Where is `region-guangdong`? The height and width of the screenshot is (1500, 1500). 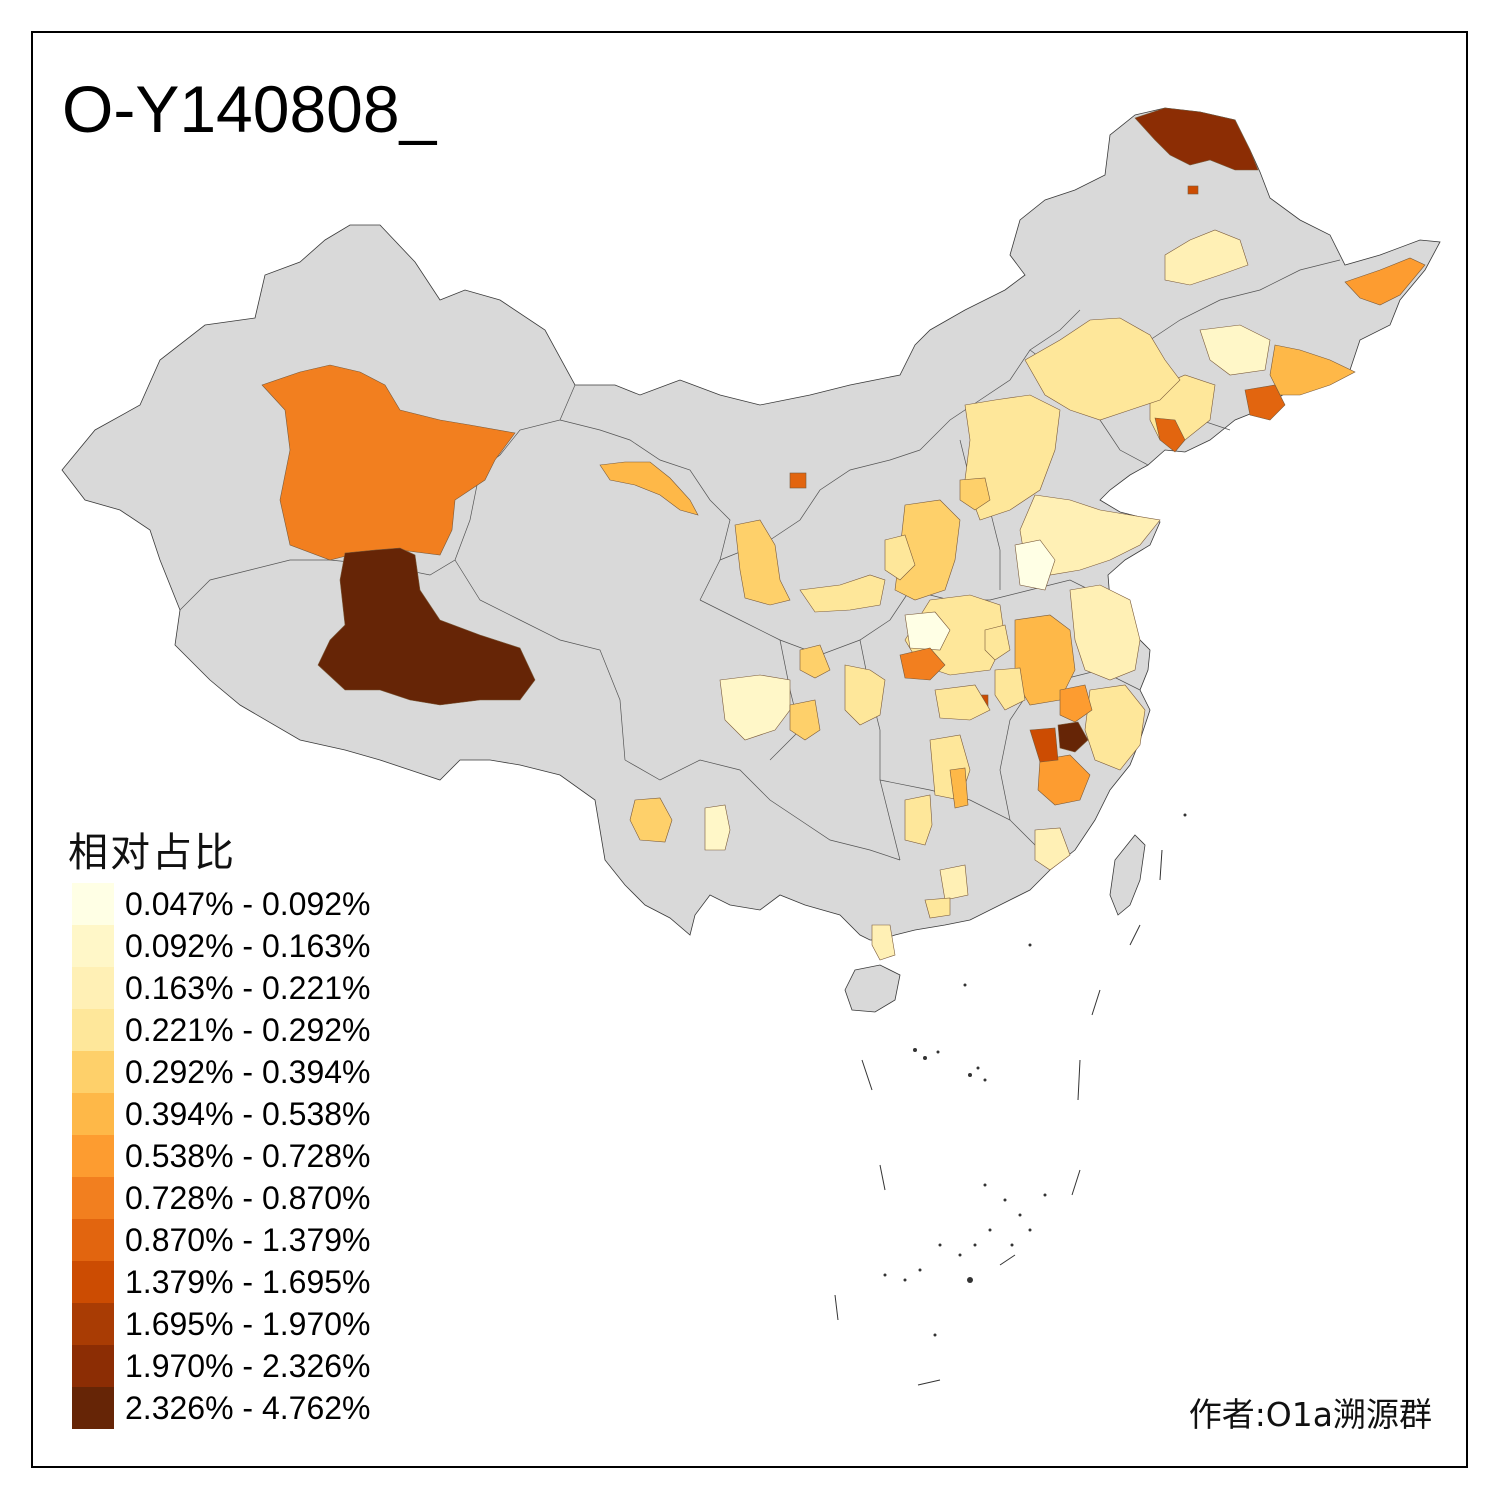 region-guangdong is located at coordinates (954, 882).